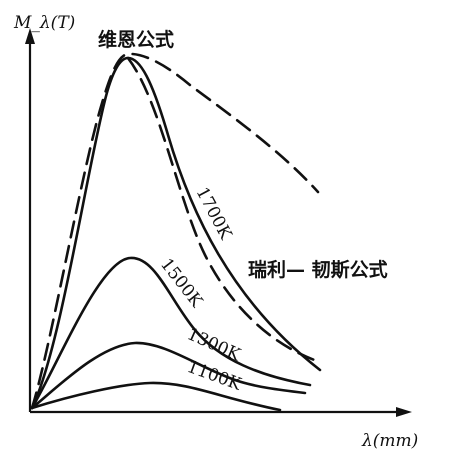  Describe the element at coordinates (136, 39) in the screenshot. I see `wien-formula-label: 维恩公式` at that location.